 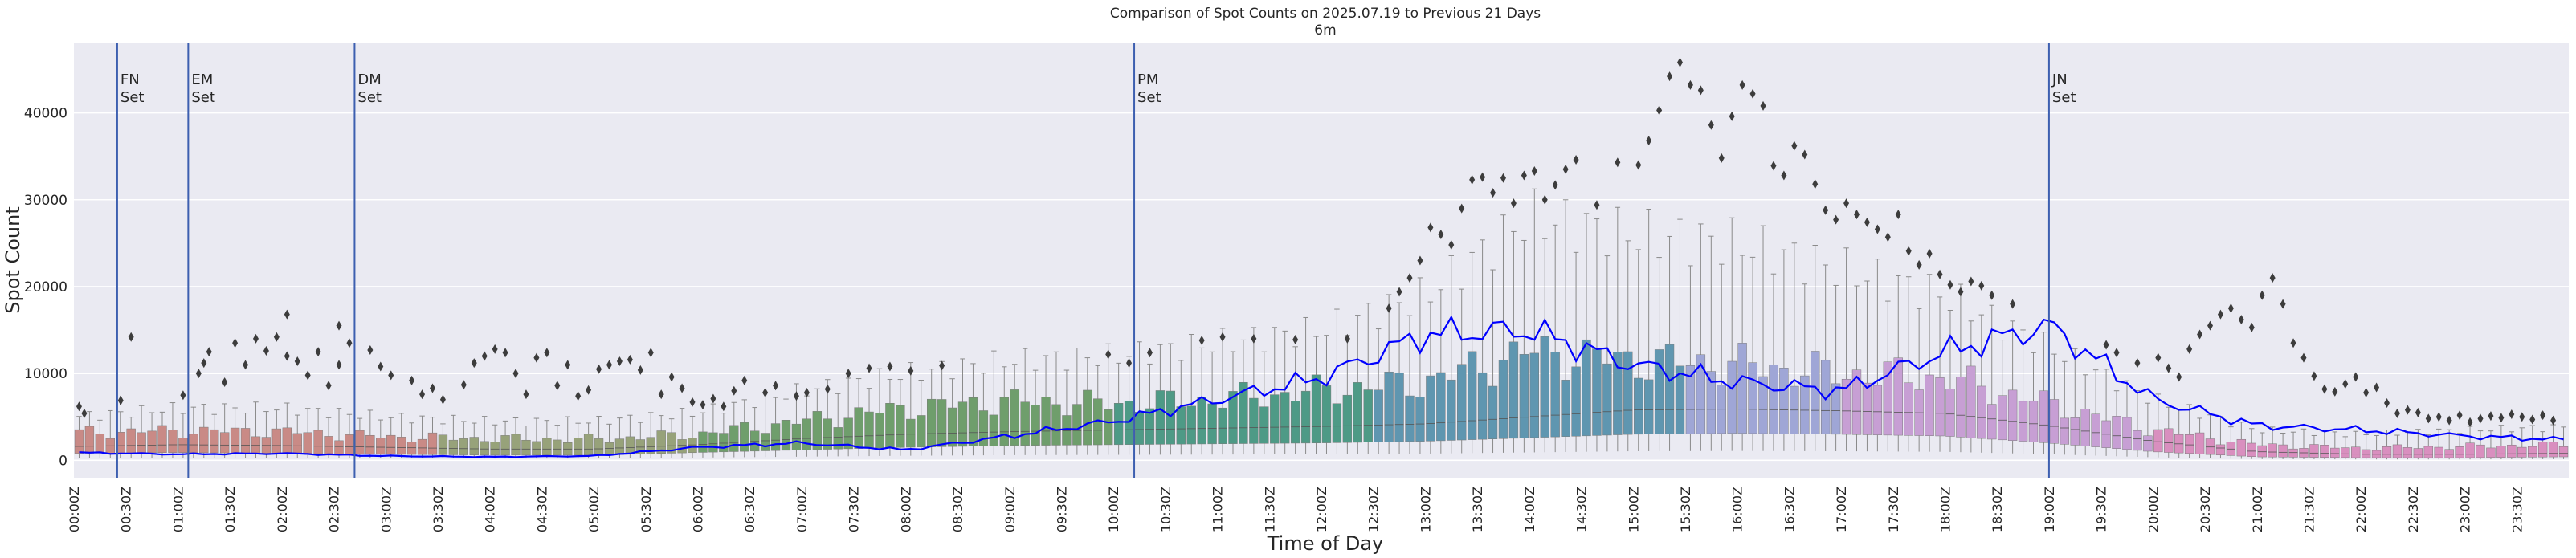 I want to click on x-tick-label: 00:30Z, so click(x=126, y=509).